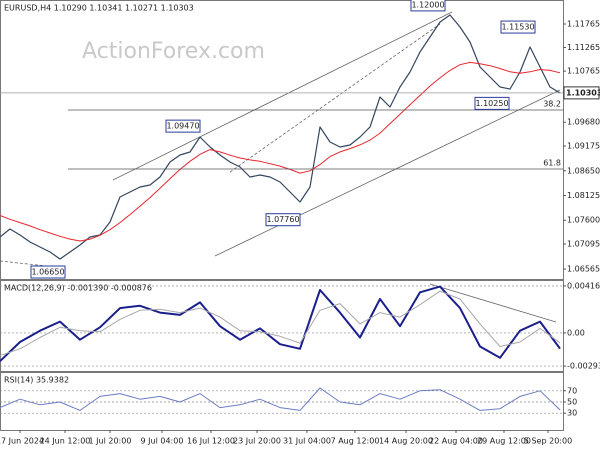 The width and height of the screenshot is (600, 450). What do you see at coordinates (583, 170) in the screenshot?
I see `y-tick-label: 1.08650` at bounding box center [583, 170].